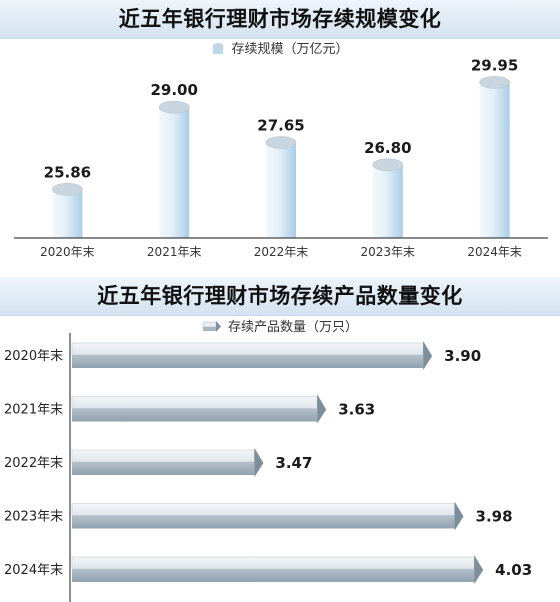 The width and height of the screenshot is (560, 602). I want to click on value-label: 25.86, so click(67, 172).